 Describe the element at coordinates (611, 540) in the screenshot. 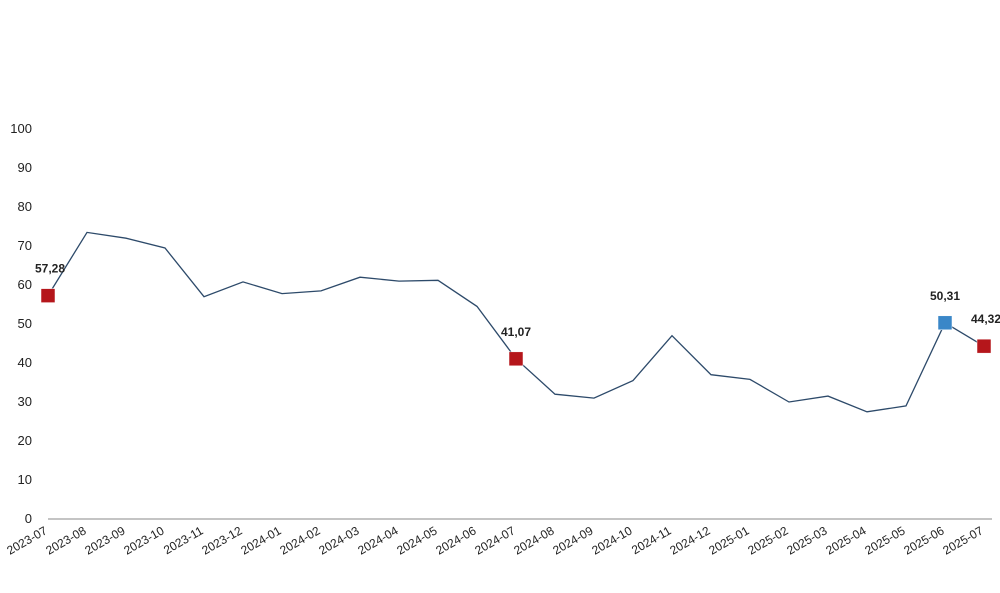

I see `x-tick-label: 2024-10` at that location.